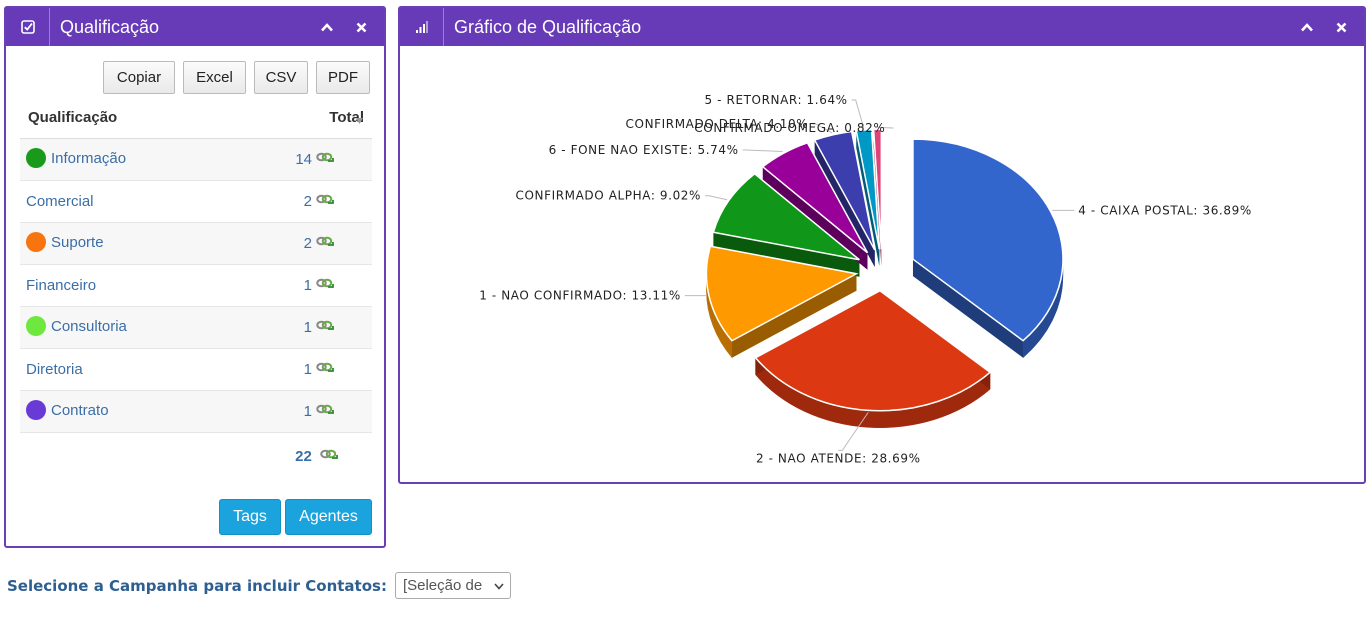 The width and height of the screenshot is (1366, 617). What do you see at coordinates (717, 124) in the screenshot?
I see `pie-data-label: CONFIRMADO DELTA: 4.10%` at bounding box center [717, 124].